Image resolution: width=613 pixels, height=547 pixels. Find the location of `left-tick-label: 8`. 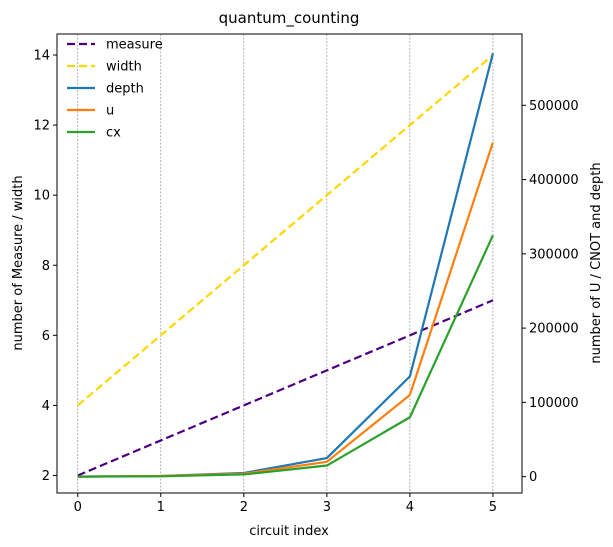

left-tick-label: 8 is located at coordinates (46, 266).